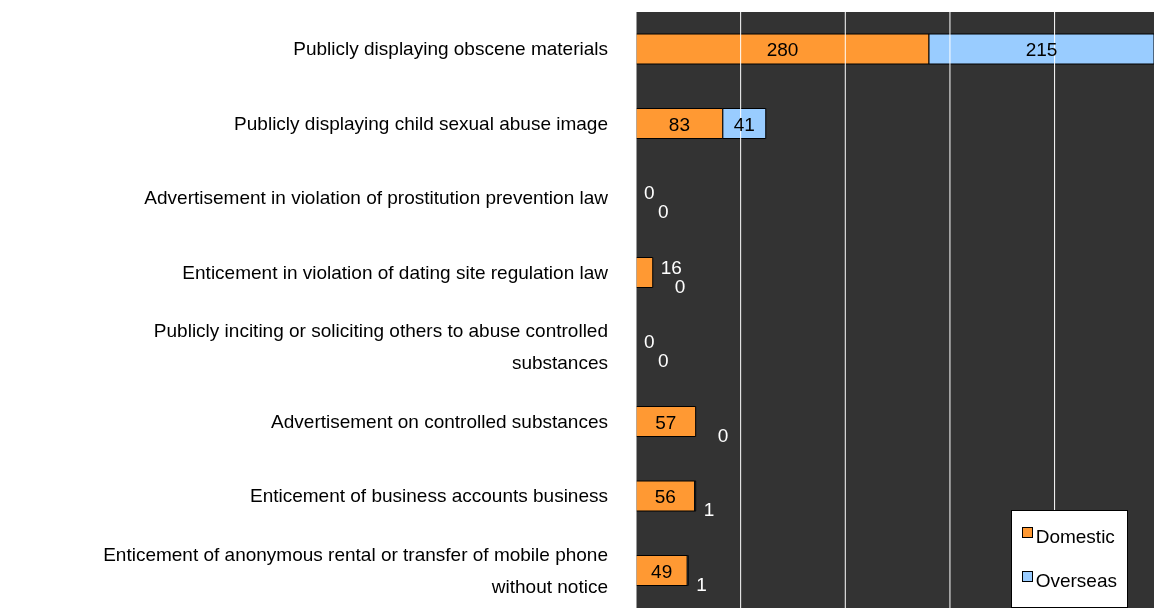 The height and width of the screenshot is (608, 1154). Describe the element at coordinates (450, 49) in the screenshot. I see `y-tick-label: Publicly displaying obscene materials` at that location.